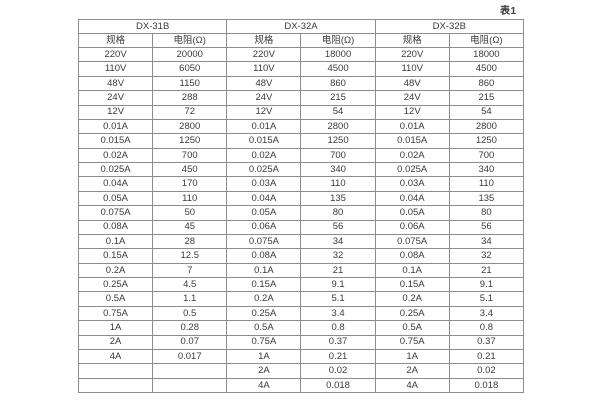 The width and height of the screenshot is (600, 400). What do you see at coordinates (486, 69) in the screenshot?
I see `resistance-cell: 4500` at bounding box center [486, 69].